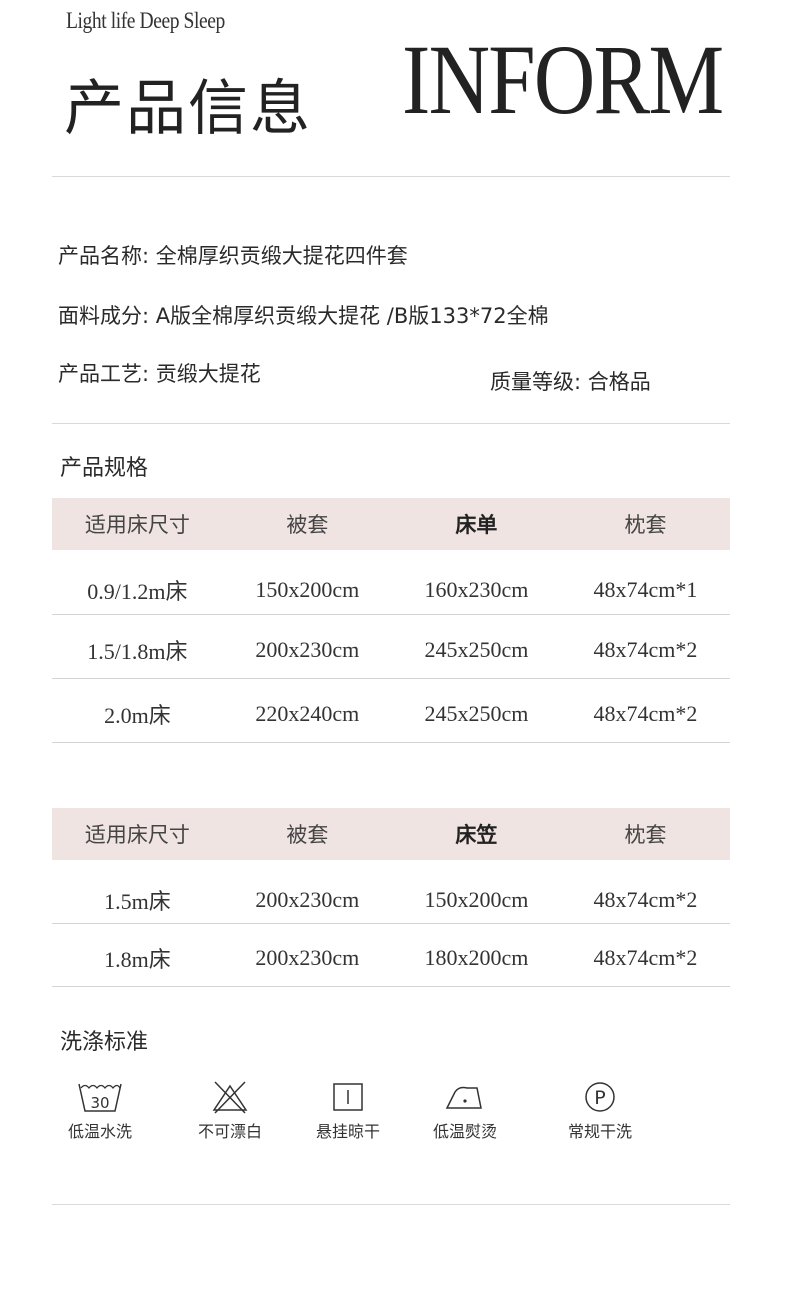 The width and height of the screenshot is (790, 1295). I want to click on table-row: 1.8m床 200x230cm 180x200cm 48x74cm*2, so click(391, 955).